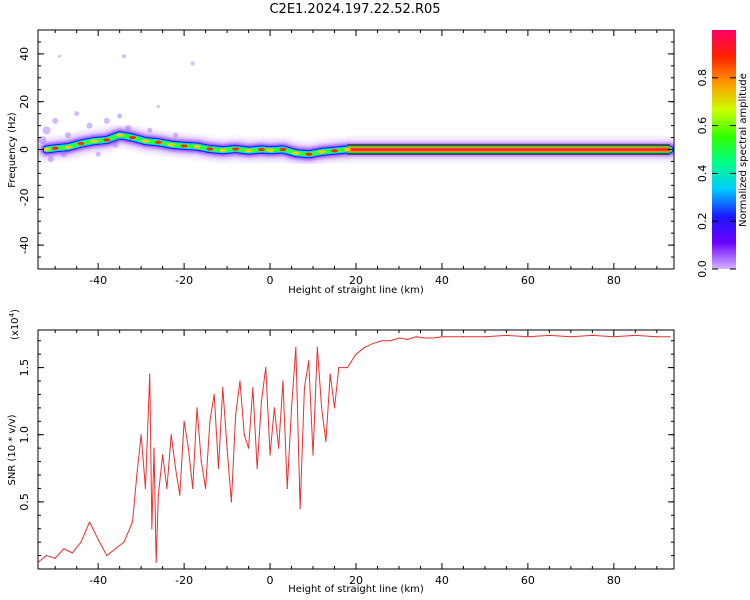  I want to click on spectrogram-ytick-label: 20, so click(24, 102).